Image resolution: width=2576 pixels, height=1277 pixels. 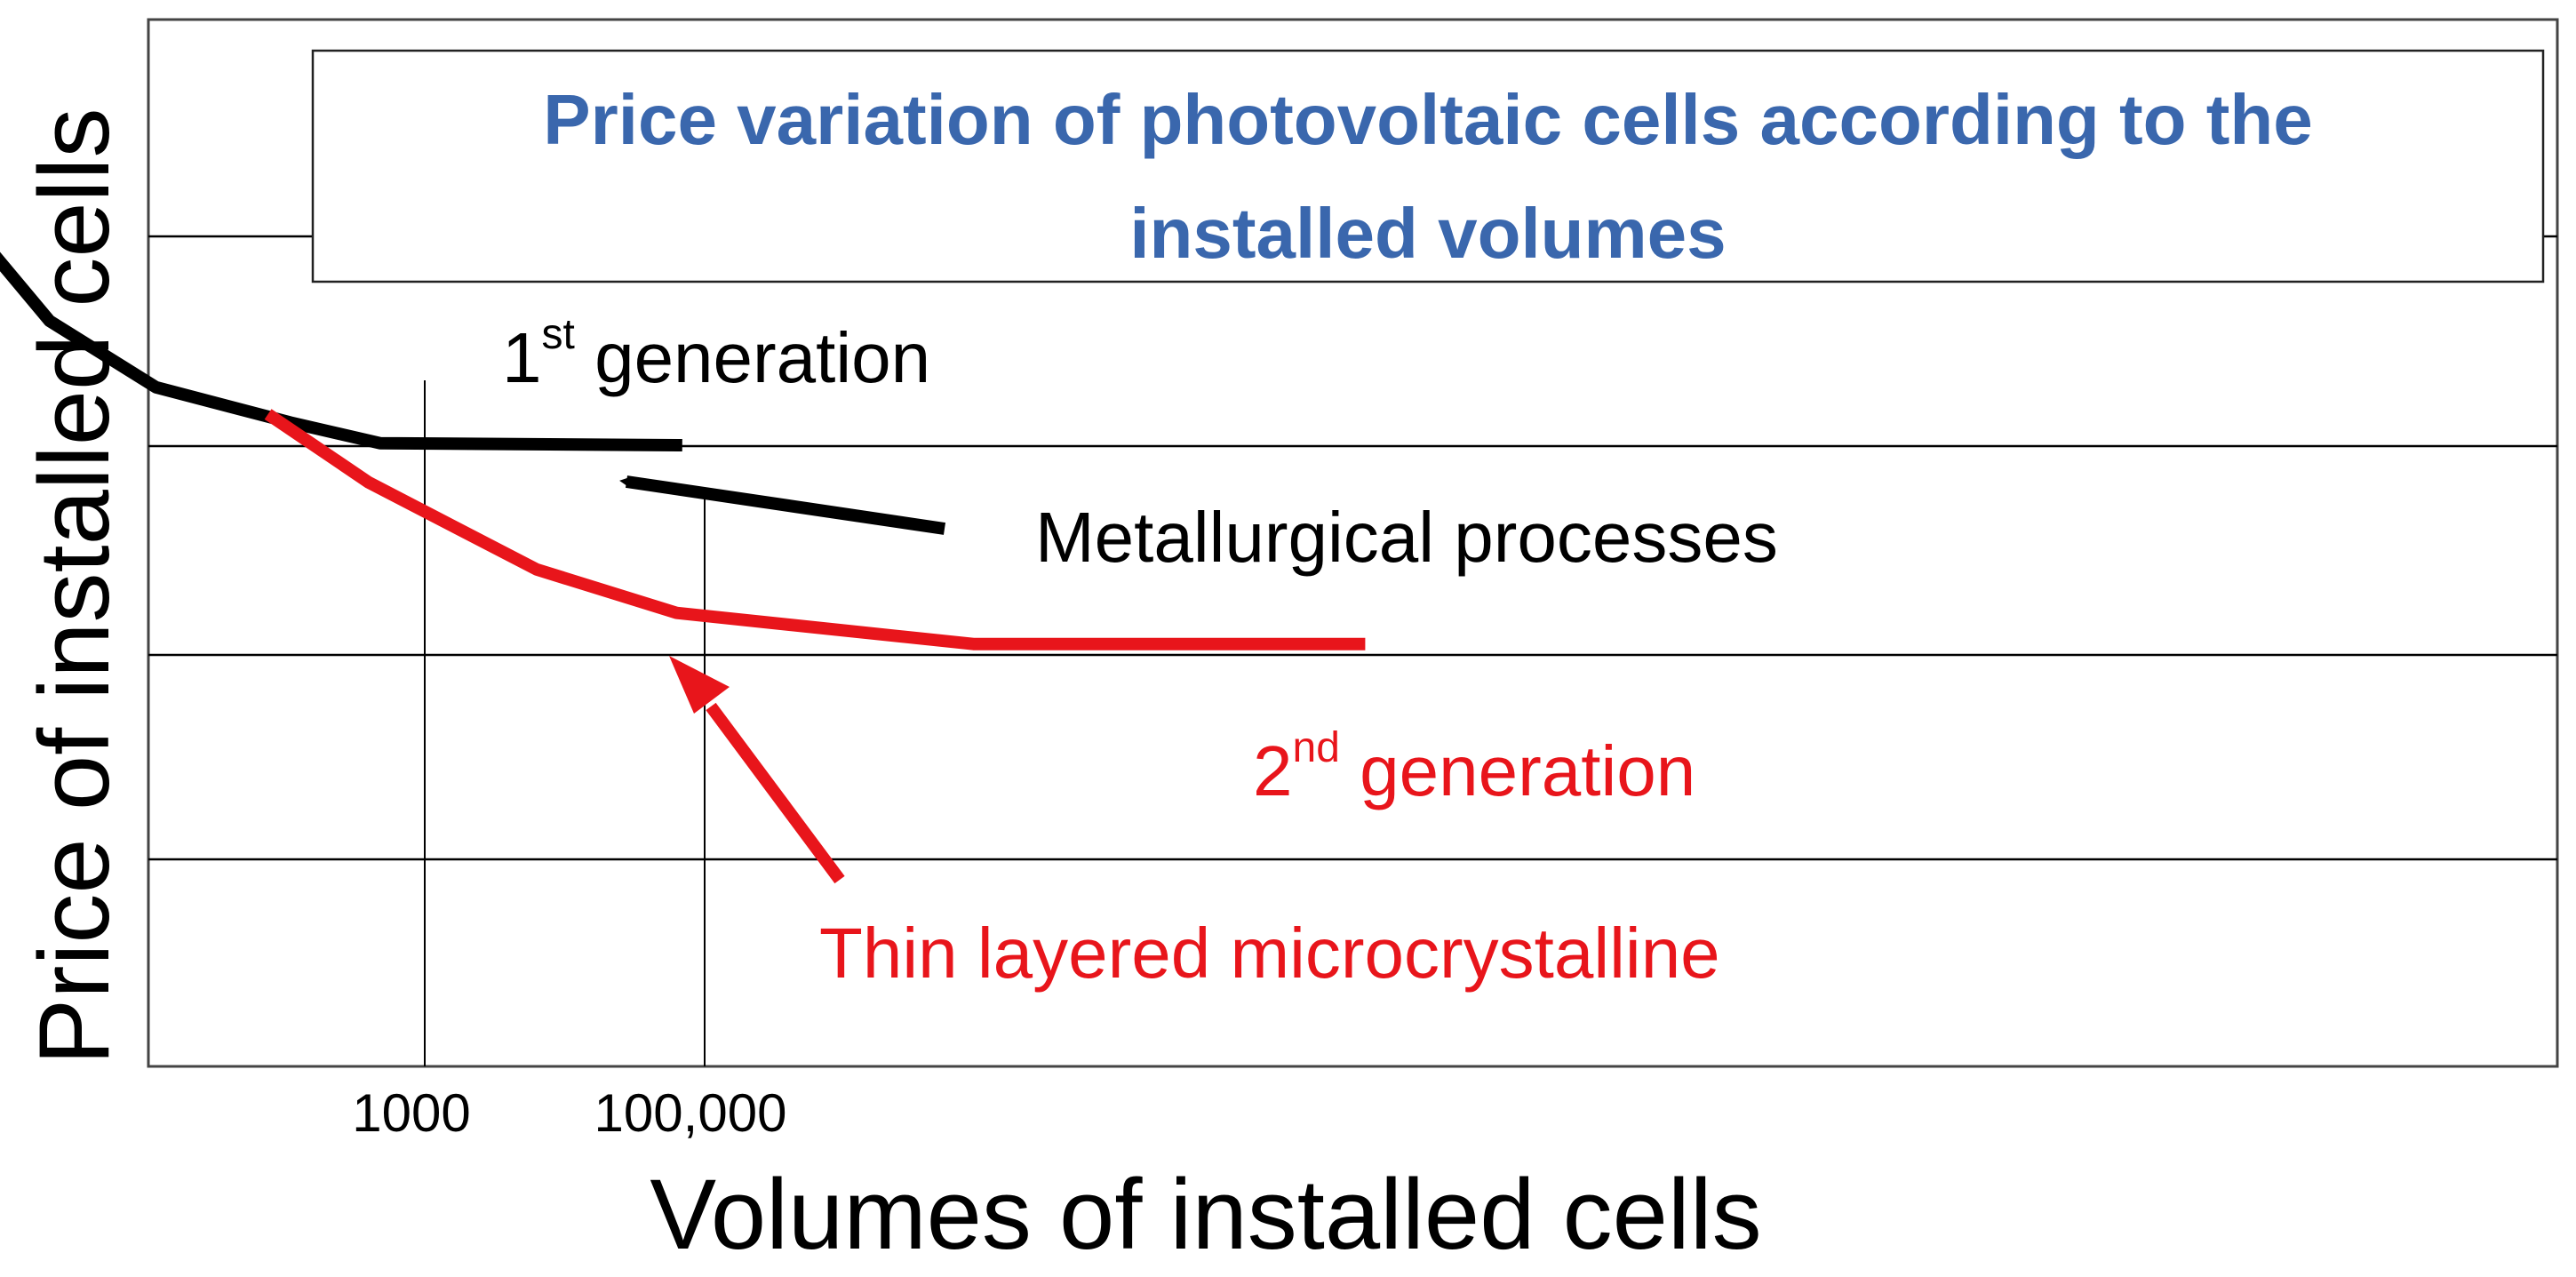 I want to click on arrow-metallurgical, so click(x=783, y=505).